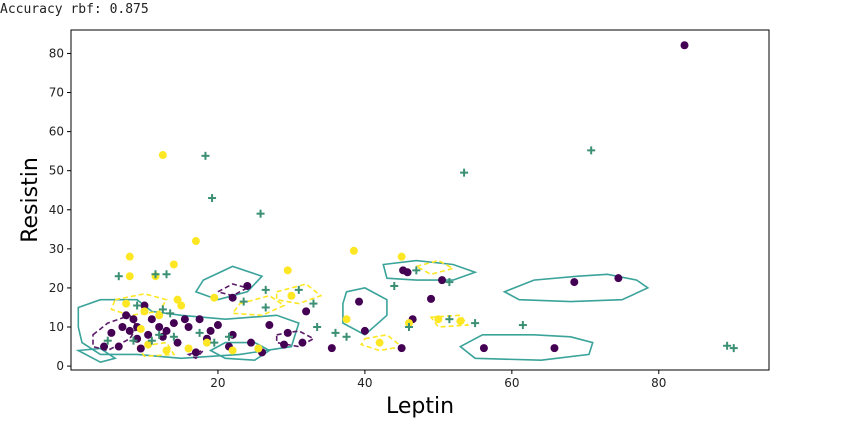 This screenshot has width=862, height=438. What do you see at coordinates (56, 210) in the screenshot?
I see `y-tick-label: 40` at bounding box center [56, 210].